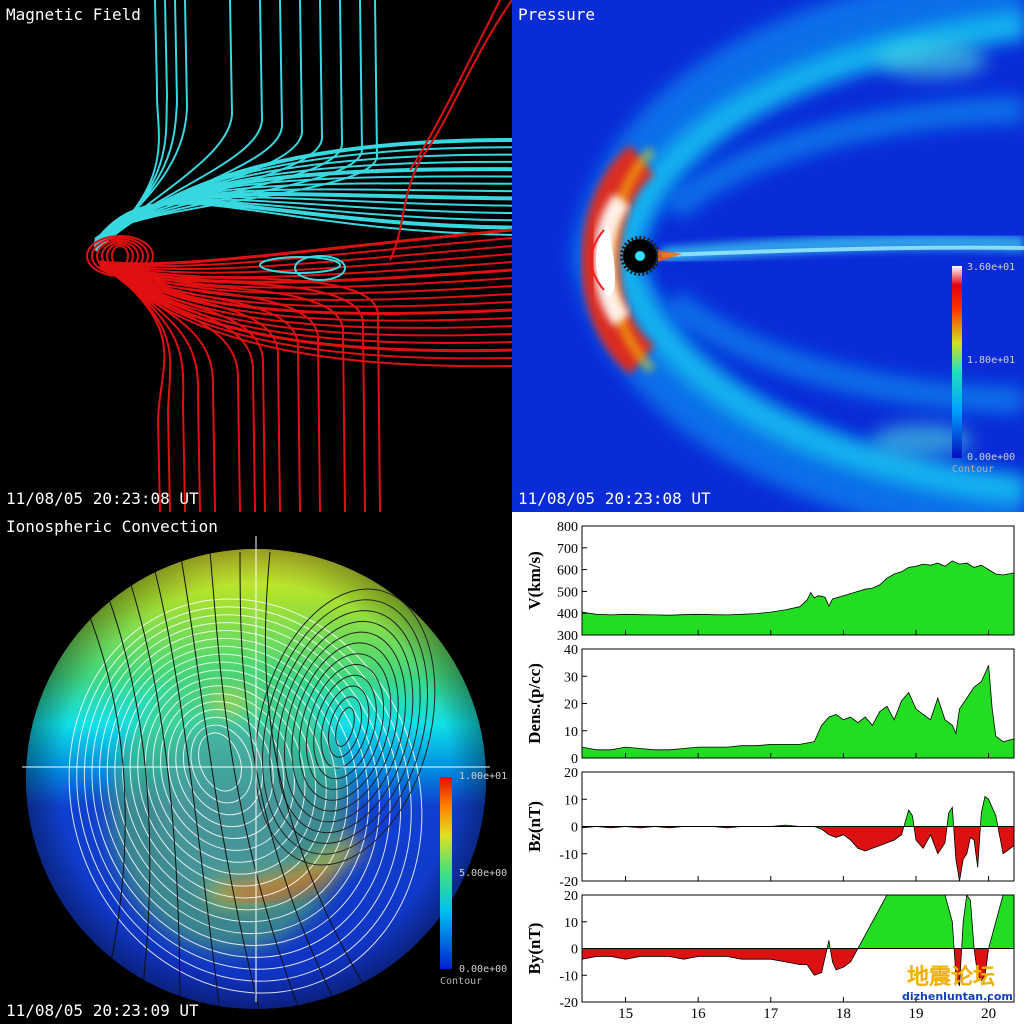  What do you see at coordinates (534, 949) in the screenshot?
I see `y-axis-label: By(nT)` at bounding box center [534, 949].